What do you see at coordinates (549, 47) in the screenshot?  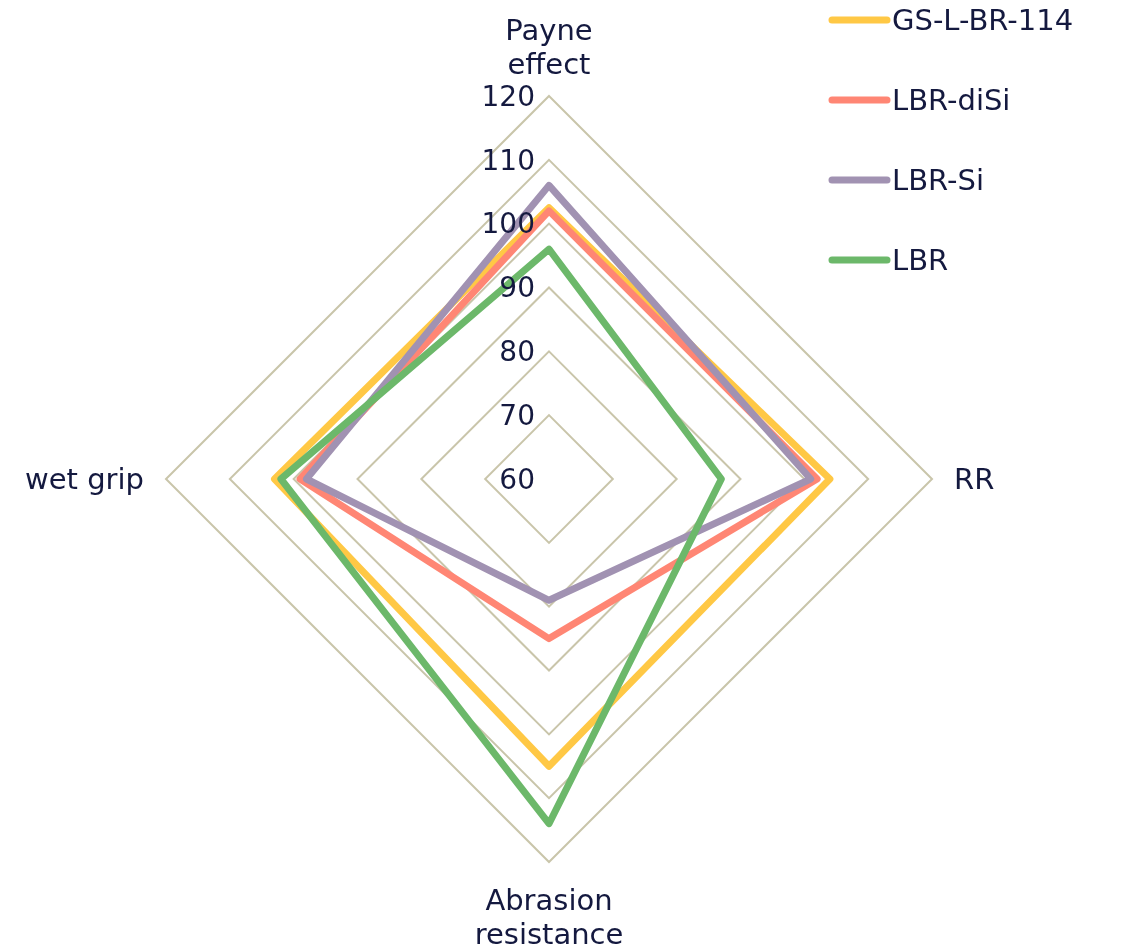 I see `spoke-label: Payne effect` at bounding box center [549, 47].